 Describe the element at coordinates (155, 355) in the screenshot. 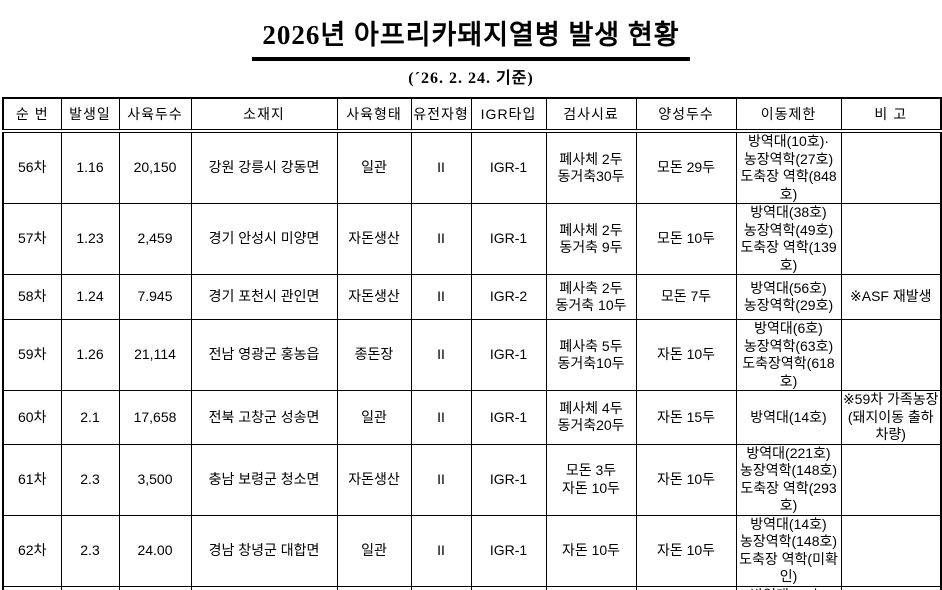

I see `cell-head-count: 21,114` at that location.